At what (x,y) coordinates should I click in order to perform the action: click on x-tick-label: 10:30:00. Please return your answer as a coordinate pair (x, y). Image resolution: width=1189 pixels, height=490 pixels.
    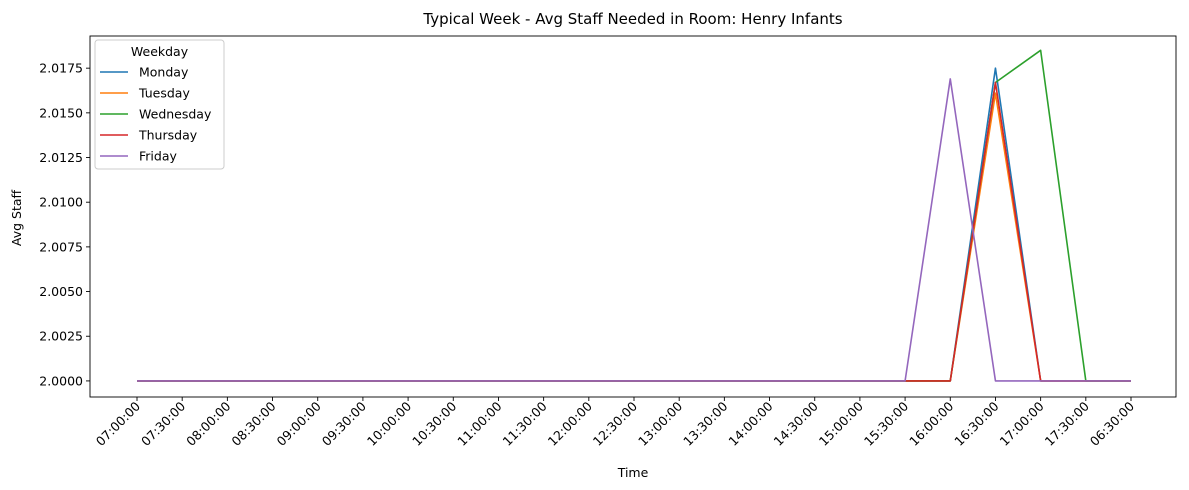
    Looking at the image, I should click on (434, 423).